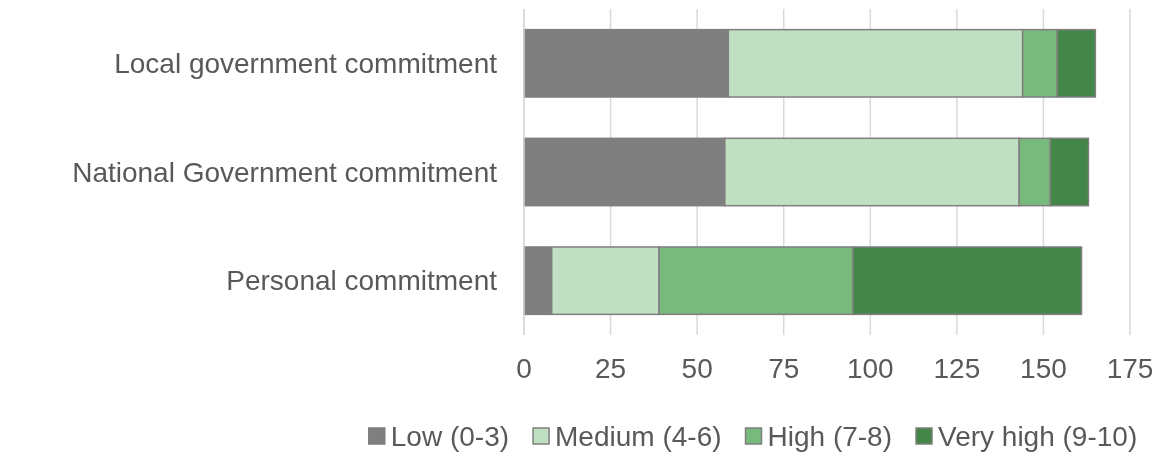 This screenshot has height=473, width=1157. I want to click on x-tick-label: 150, so click(1043, 368).